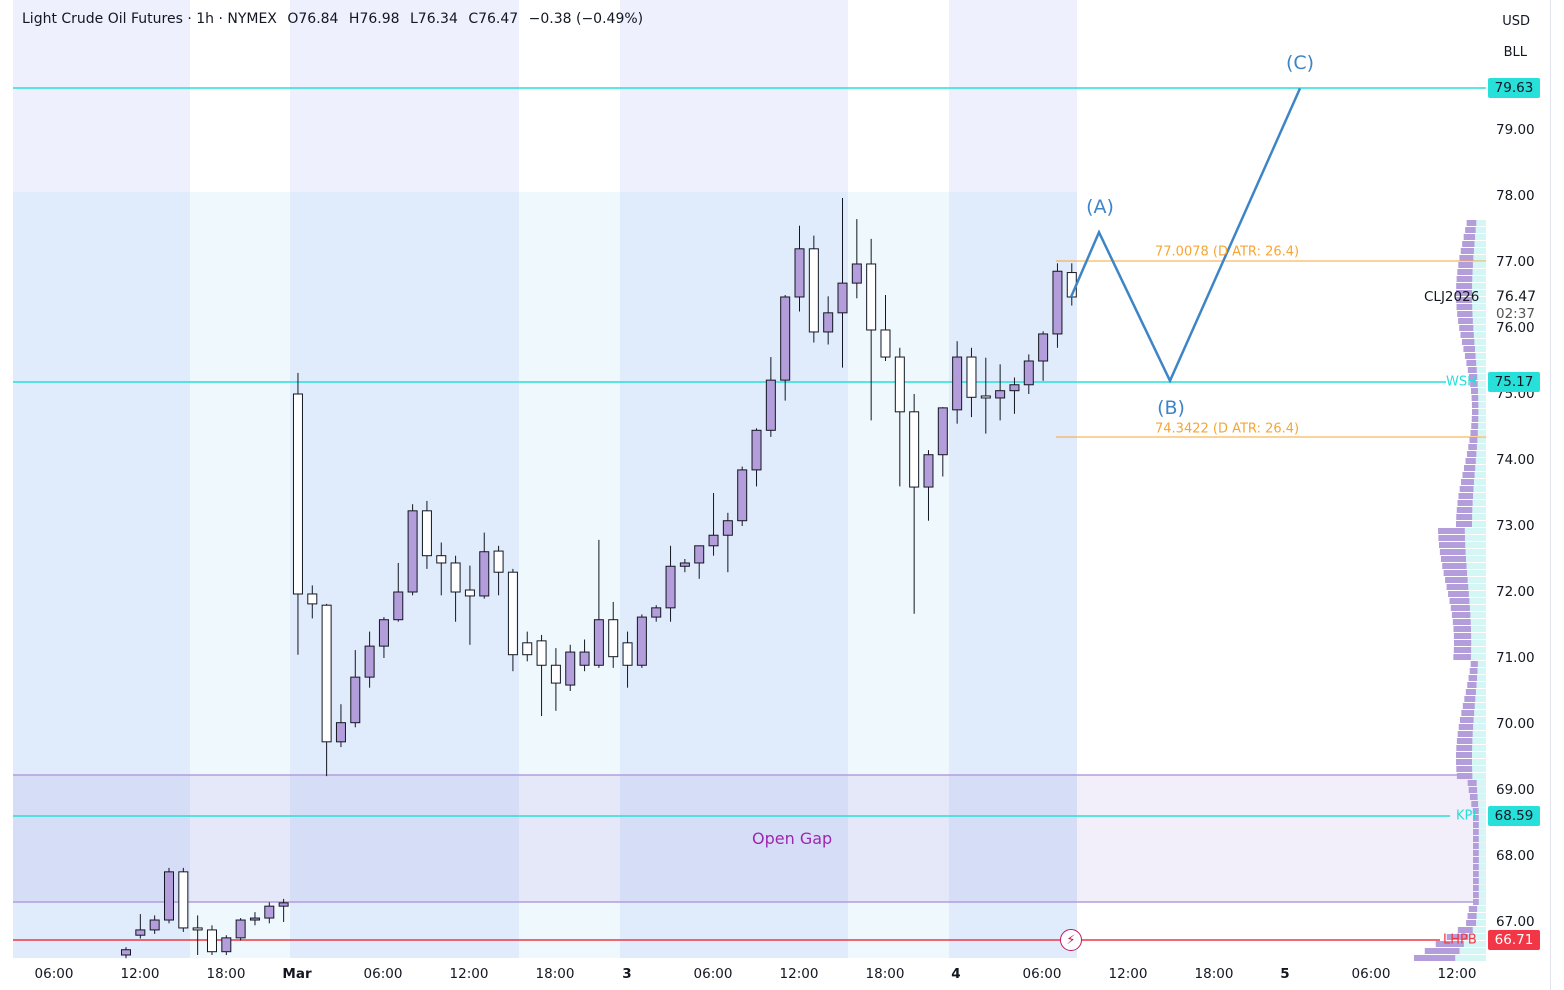 The image size is (1564, 990). I want to click on time-tick: 12:00, so click(1457, 974).